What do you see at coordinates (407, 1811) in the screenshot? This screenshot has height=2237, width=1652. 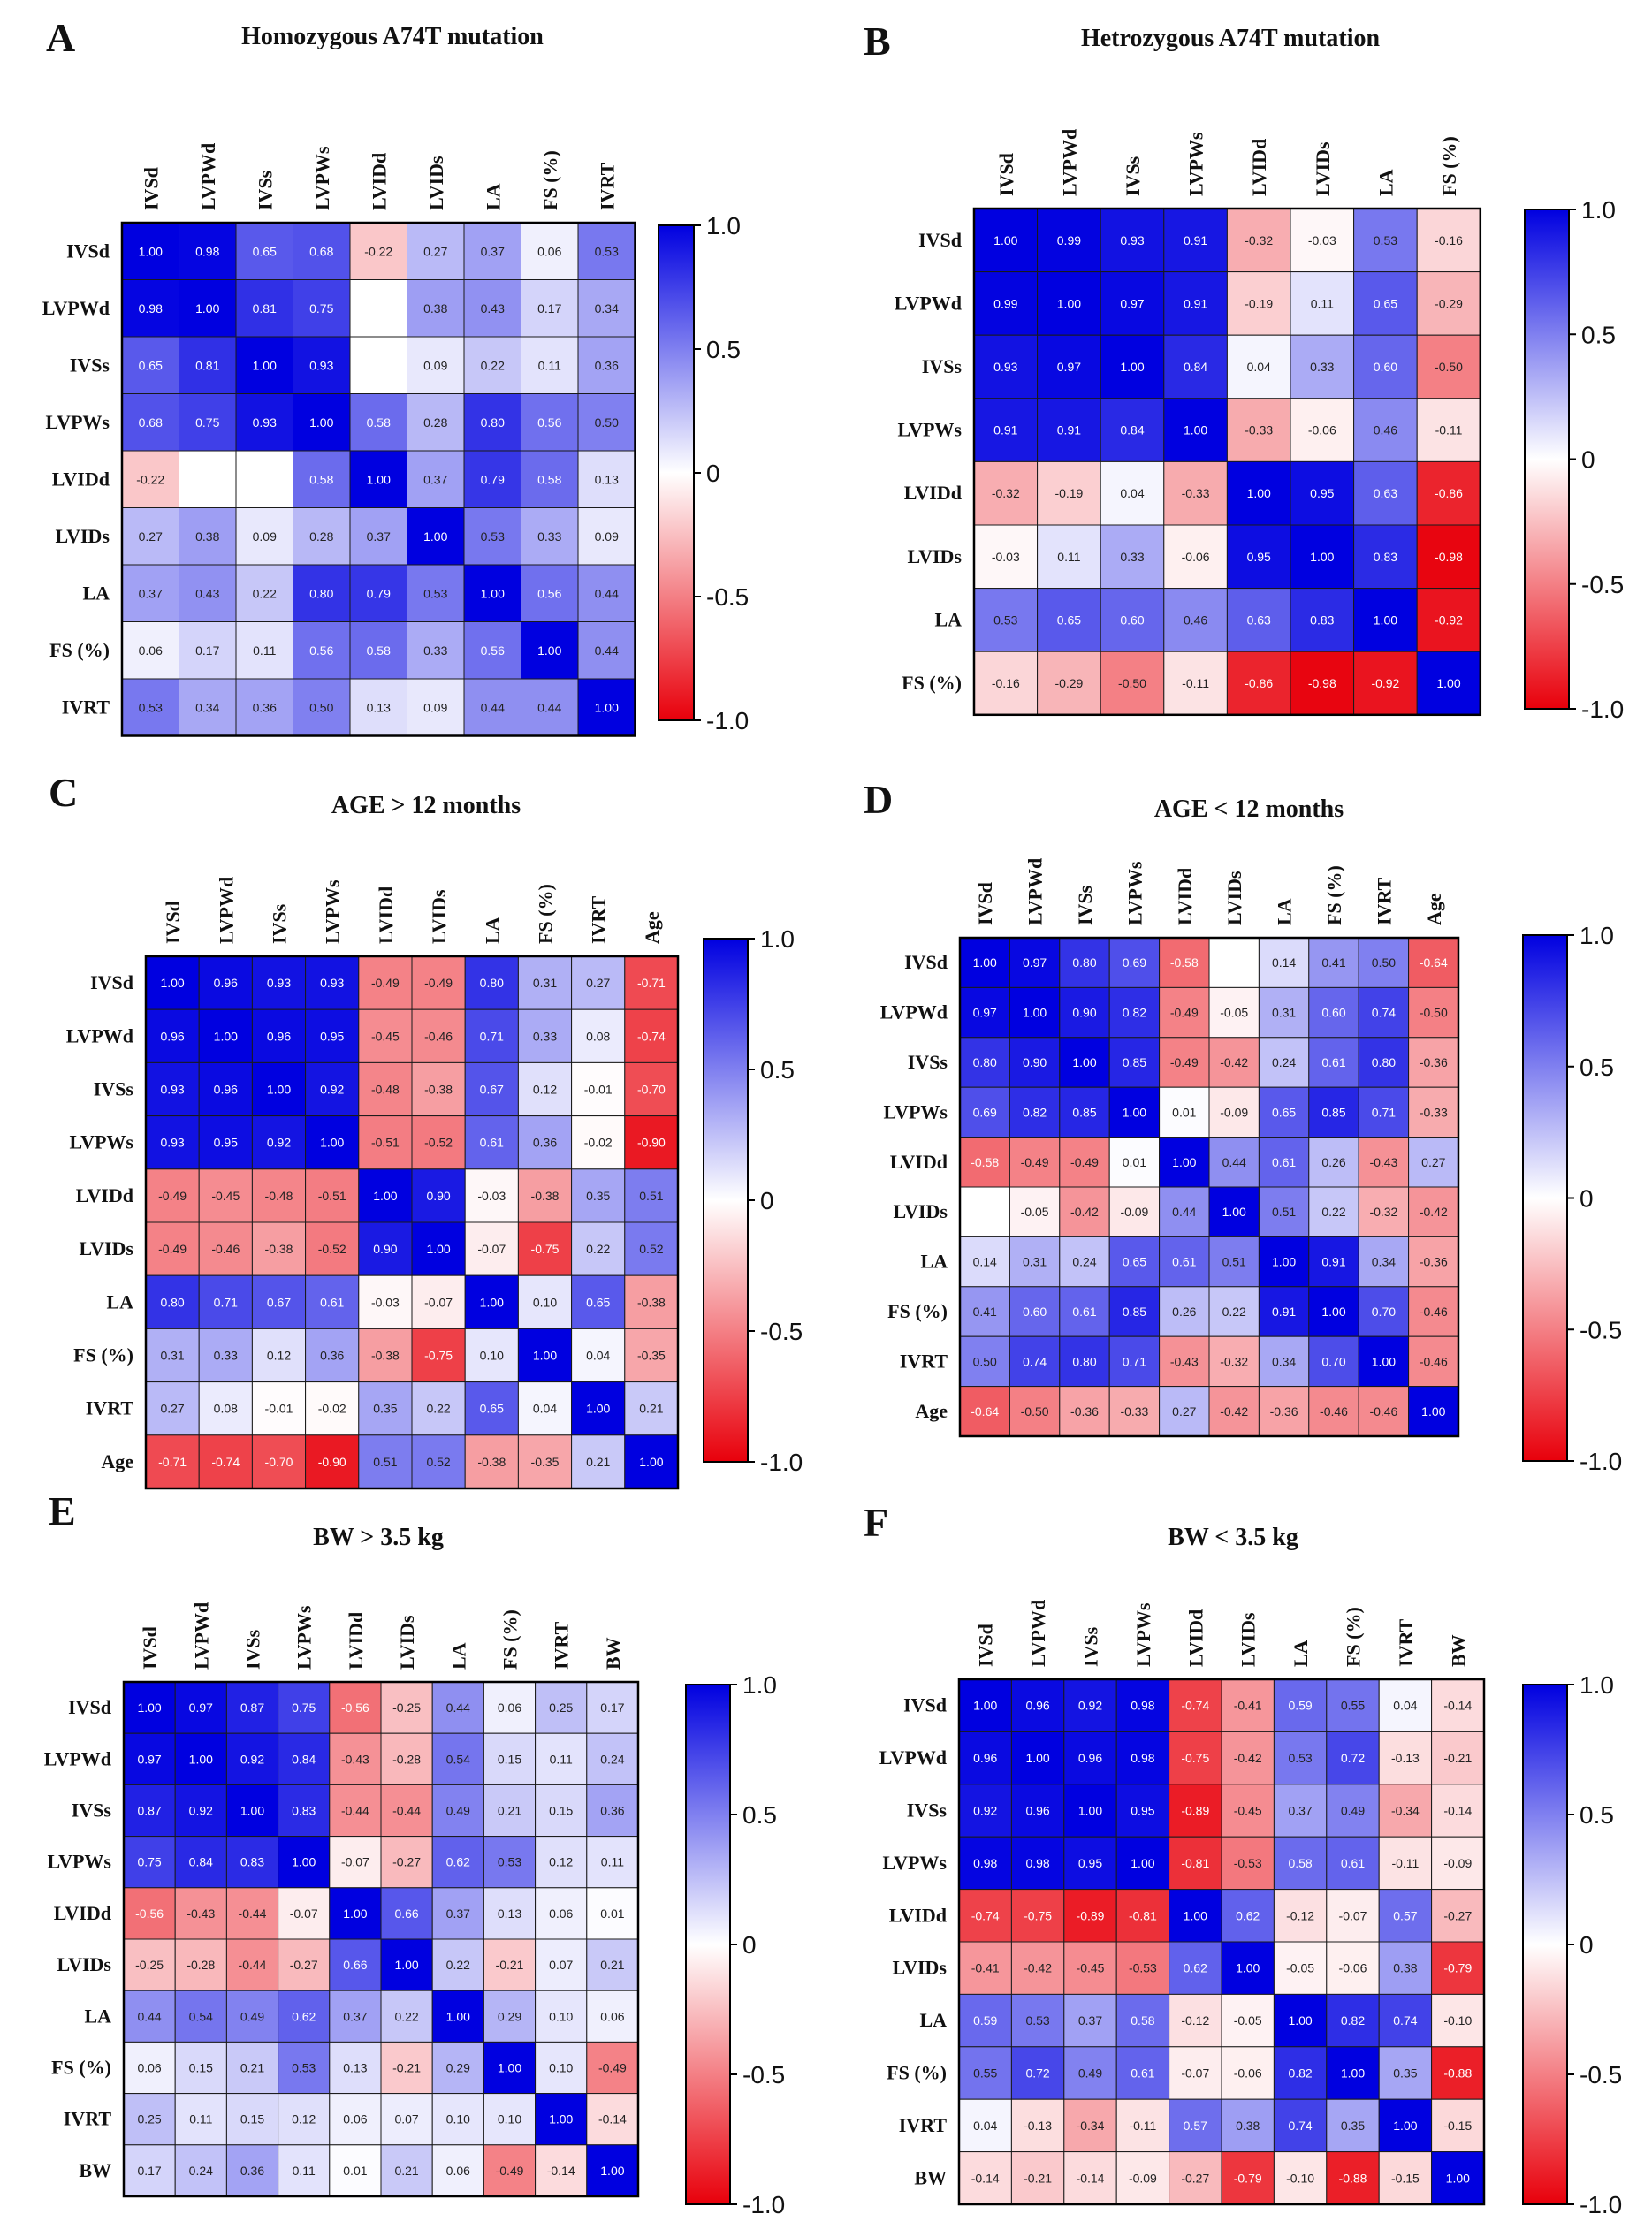 I see `cell-value-label: -0.44` at bounding box center [407, 1811].